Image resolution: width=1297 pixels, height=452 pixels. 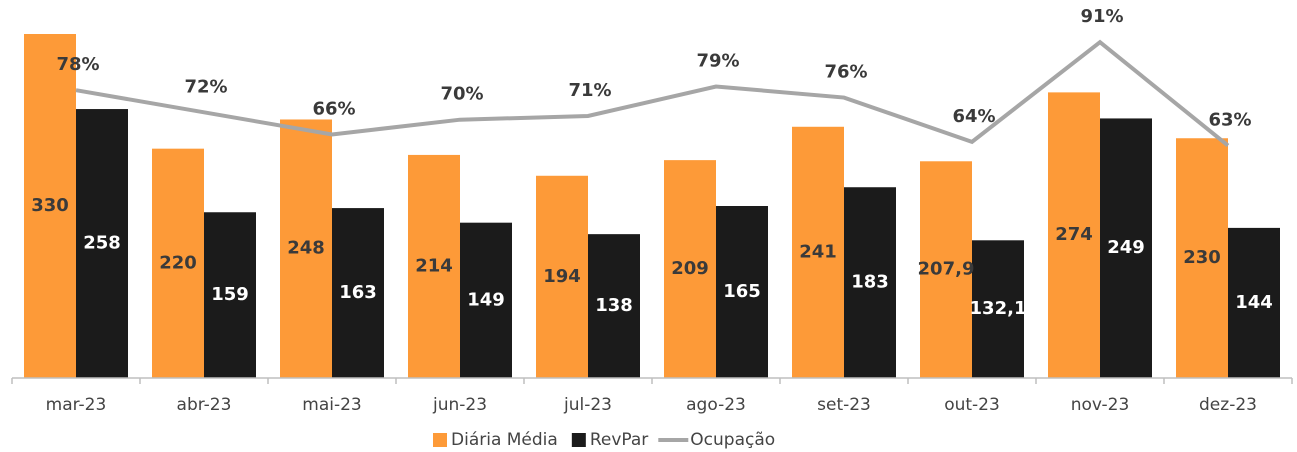 I want to click on data-label: 78%, so click(x=77, y=64).